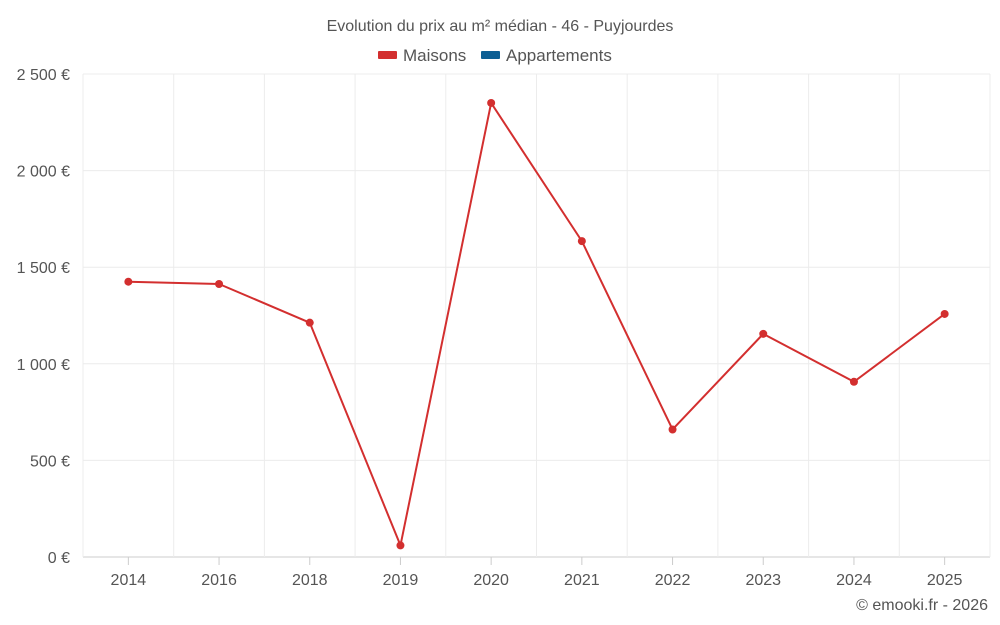 Image resolution: width=1000 pixels, height=625 pixels. I want to click on x-tick-label: 2022, so click(673, 580).